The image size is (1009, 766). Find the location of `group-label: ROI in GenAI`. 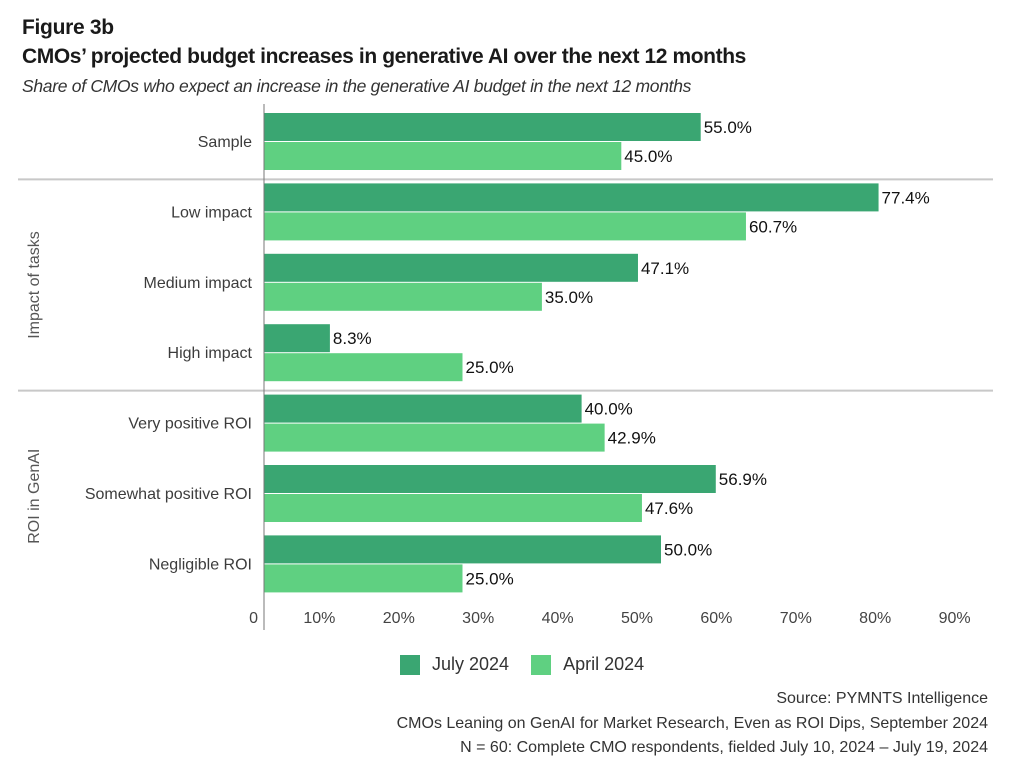

group-label: ROI in GenAI is located at coordinates (34, 496).